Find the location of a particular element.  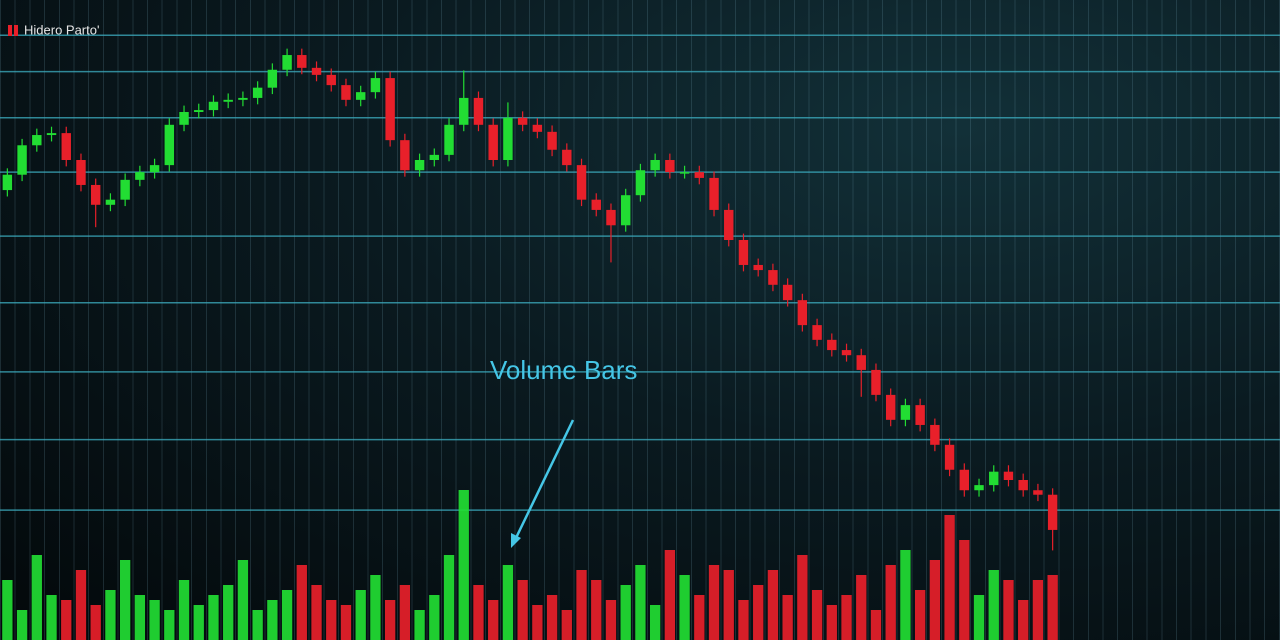

annotation-arrow is located at coordinates (544, 480).